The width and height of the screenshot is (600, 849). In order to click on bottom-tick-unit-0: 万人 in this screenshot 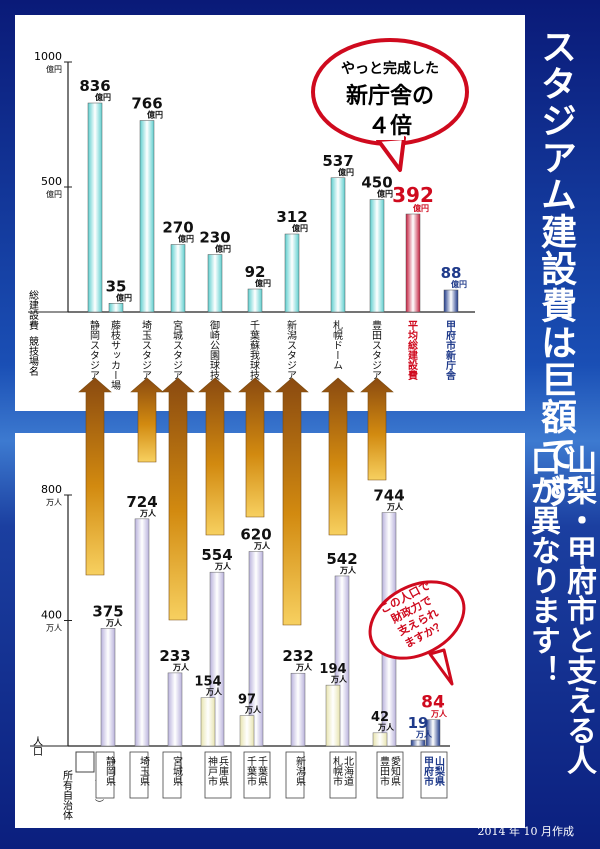, I will do `click(54, 502)`.